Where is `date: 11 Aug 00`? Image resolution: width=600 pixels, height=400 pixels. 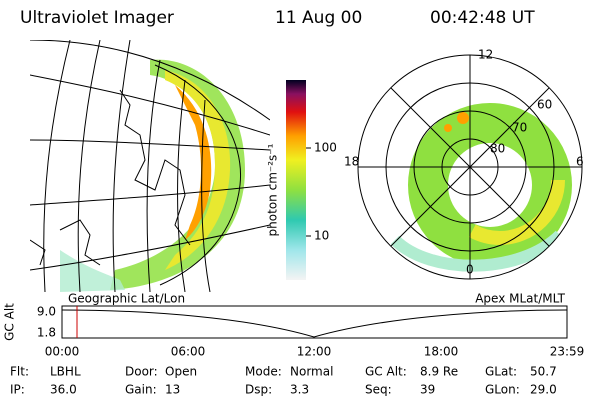 date: 11 Aug 00 is located at coordinates (318, 18).